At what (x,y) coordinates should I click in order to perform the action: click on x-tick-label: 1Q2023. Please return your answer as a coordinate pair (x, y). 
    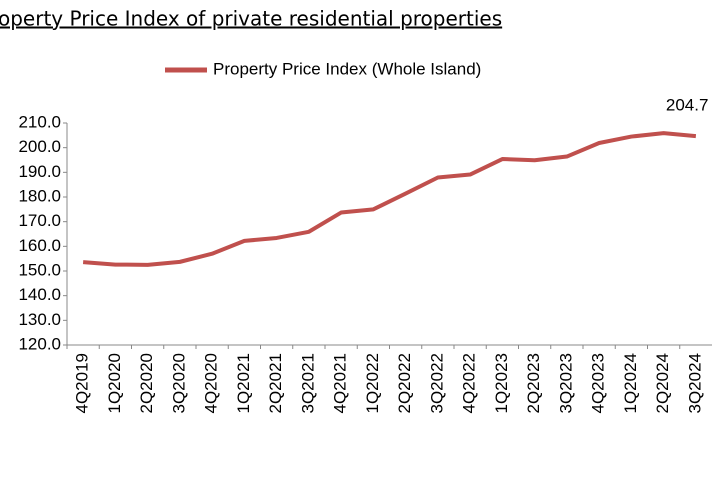
    Looking at the image, I should click on (501, 383).